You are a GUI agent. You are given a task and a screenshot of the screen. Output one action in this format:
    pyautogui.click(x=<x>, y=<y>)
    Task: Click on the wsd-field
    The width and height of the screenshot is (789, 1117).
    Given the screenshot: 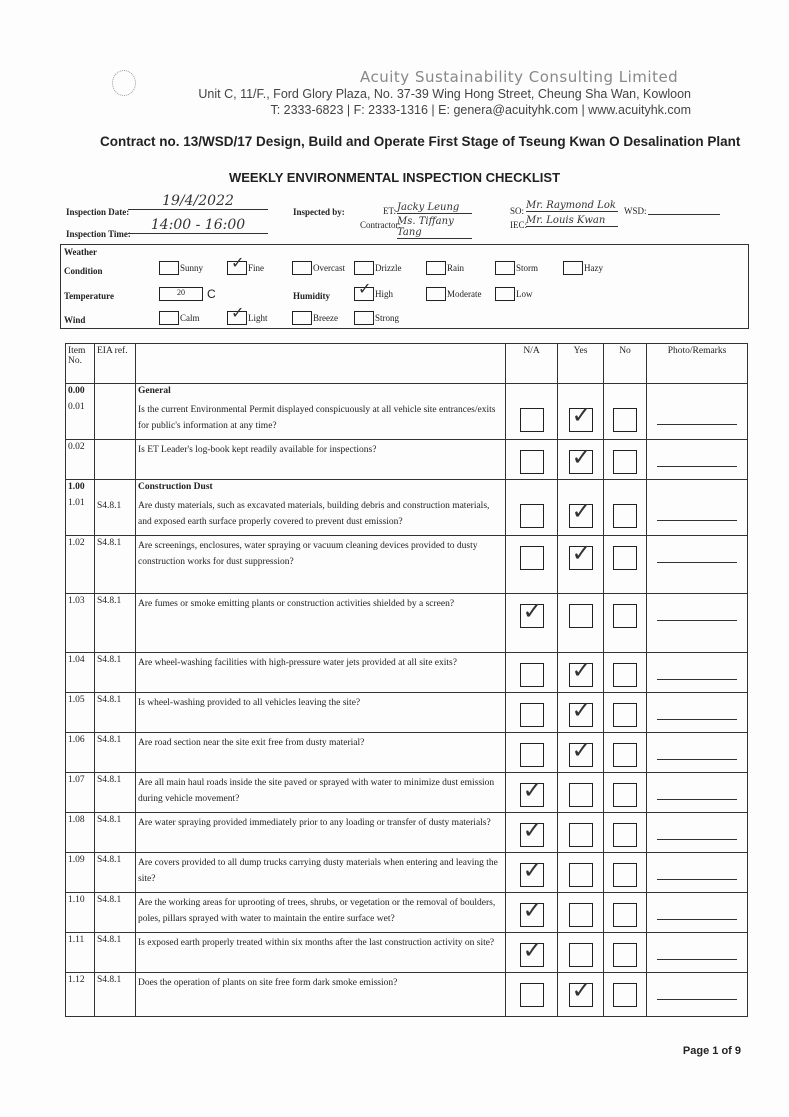 What is the action you would take?
    pyautogui.click(x=684, y=208)
    